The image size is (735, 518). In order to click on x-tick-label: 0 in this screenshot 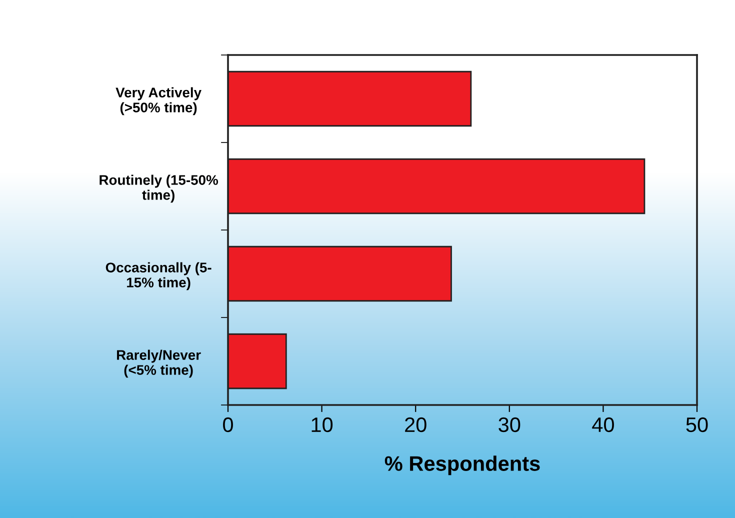, I will do `click(228, 424)`.